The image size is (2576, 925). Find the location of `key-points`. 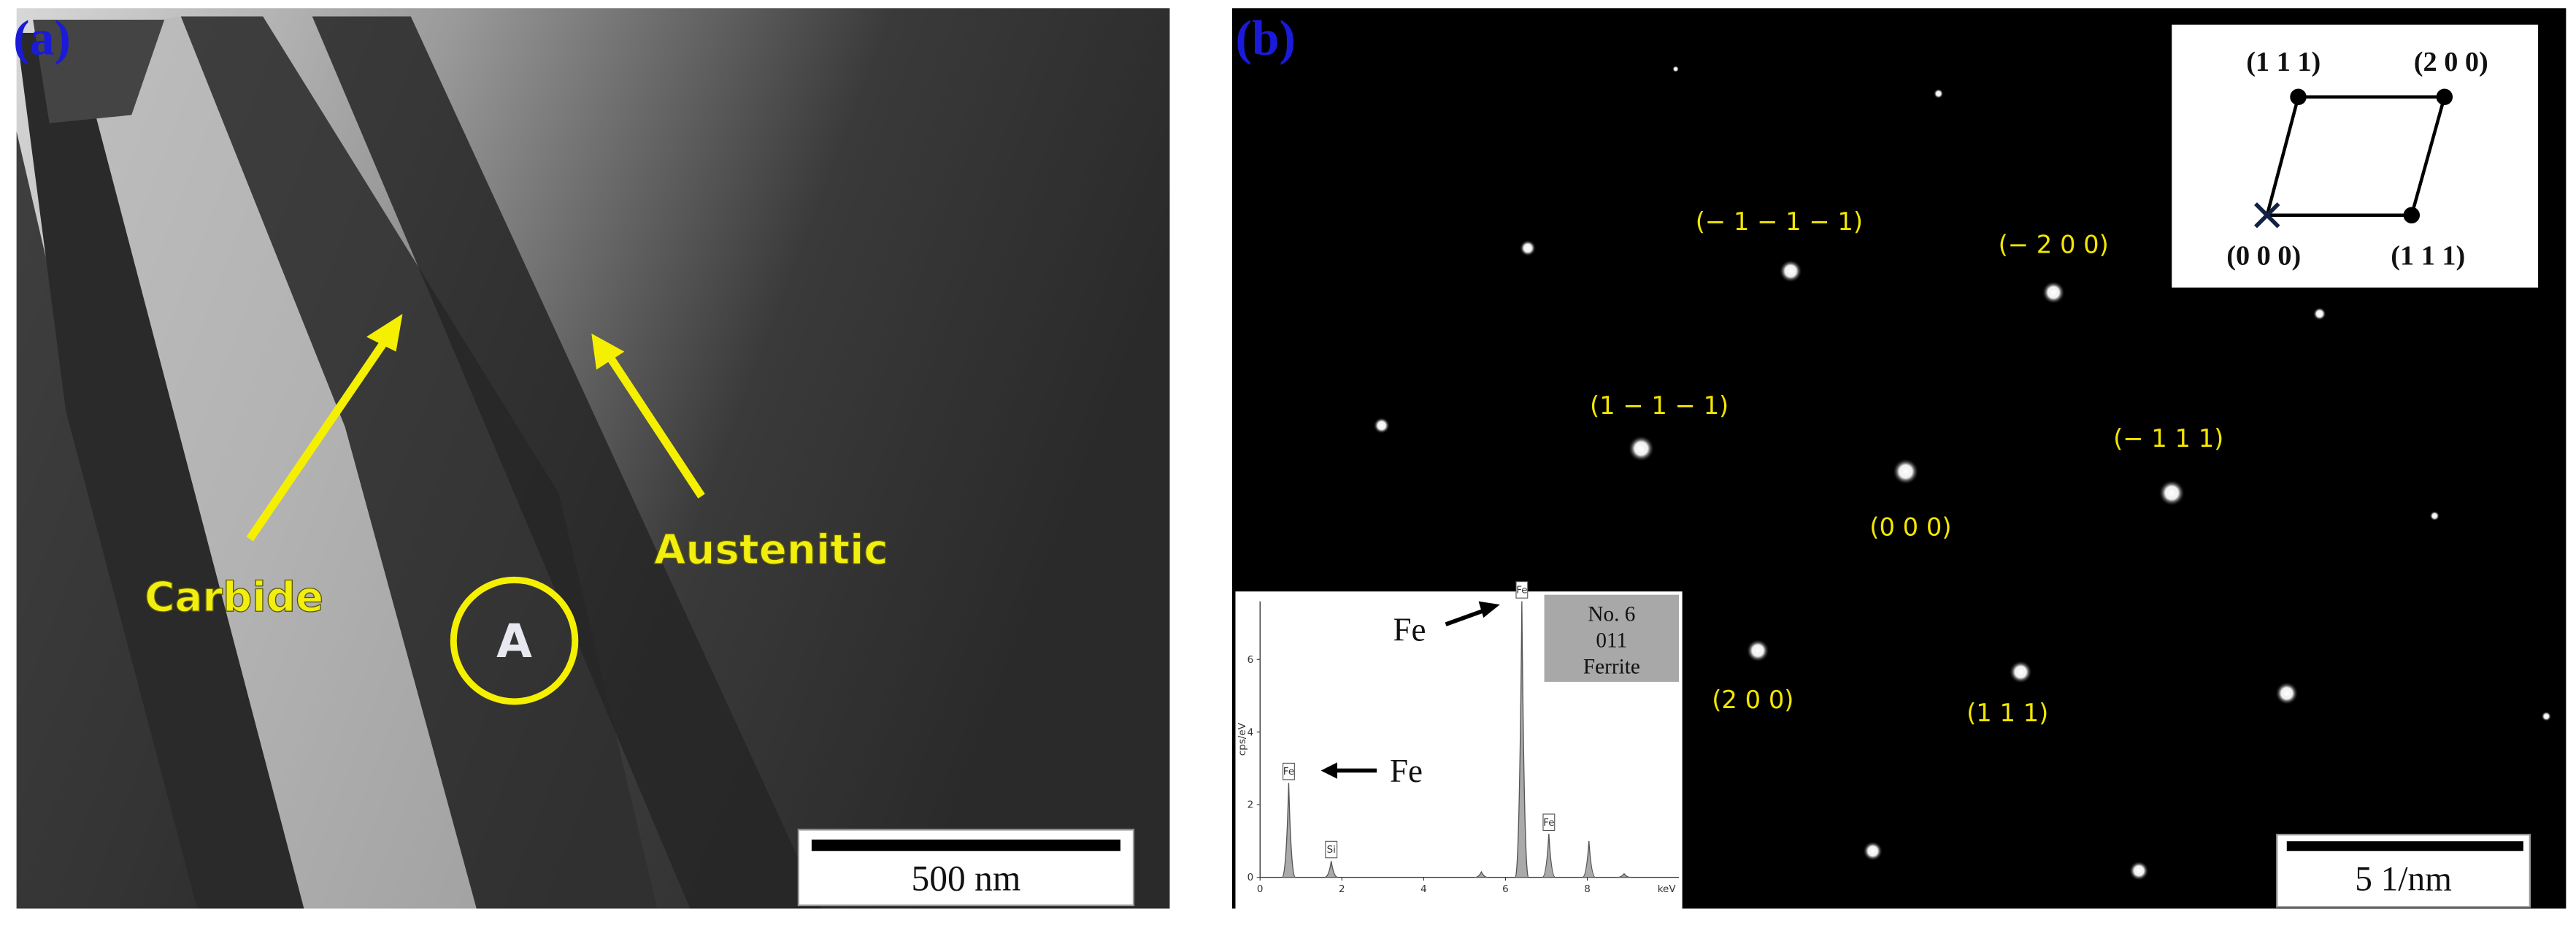

key-points is located at coordinates (2371, 156).